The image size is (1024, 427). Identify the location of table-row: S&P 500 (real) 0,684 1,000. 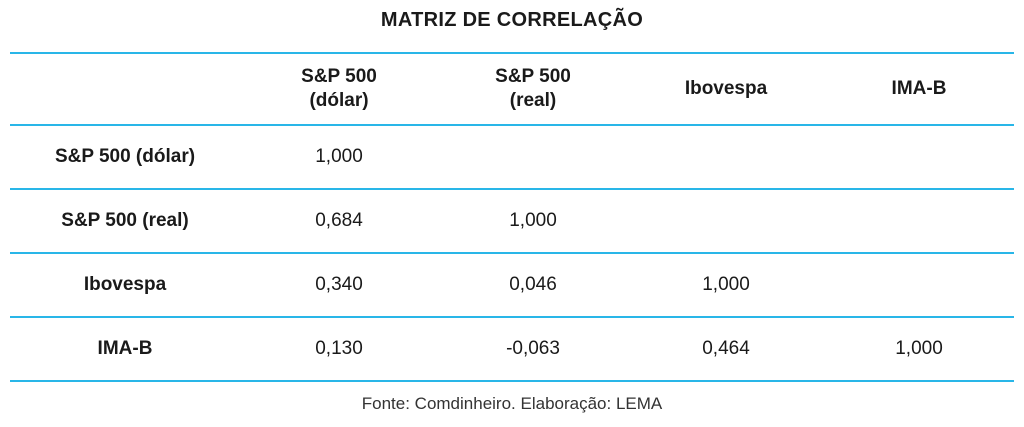
(512, 221).